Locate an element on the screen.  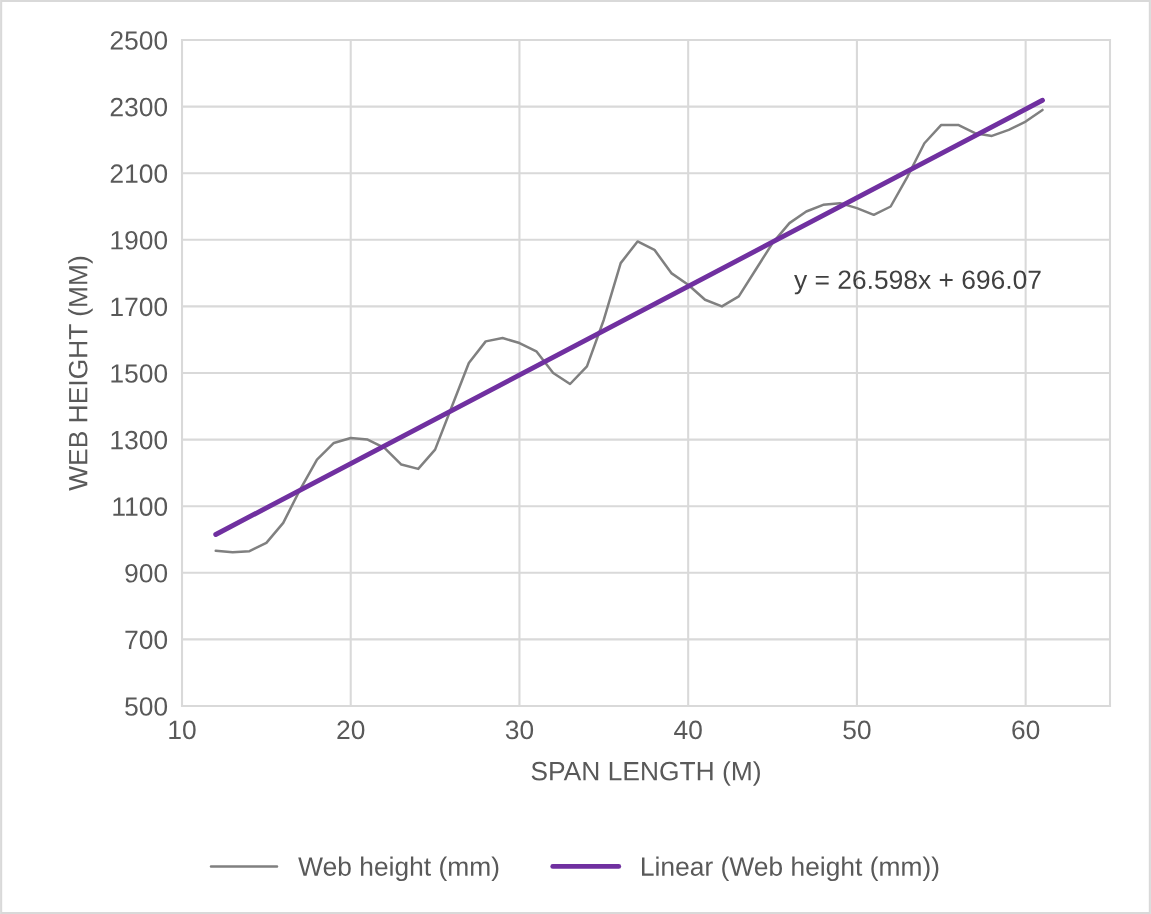
y-tick-label: 1900 is located at coordinates (139, 240).